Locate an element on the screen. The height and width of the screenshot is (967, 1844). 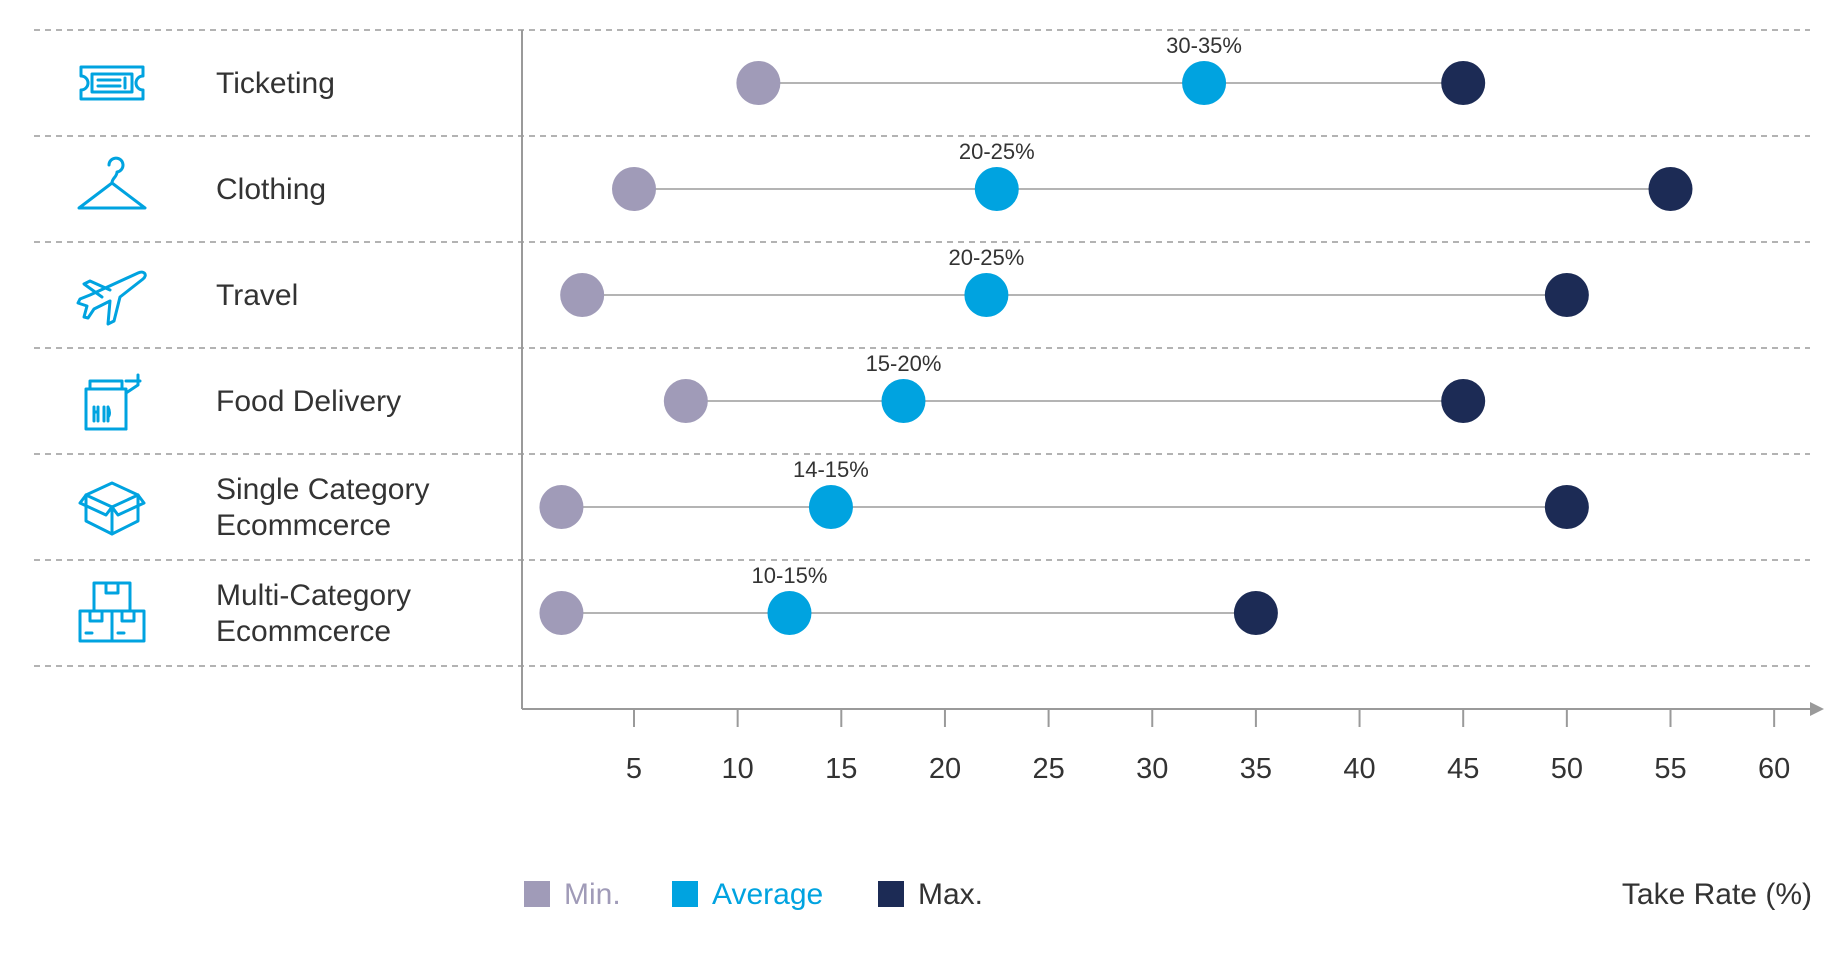
average-label: 14-15% is located at coordinates (831, 469).